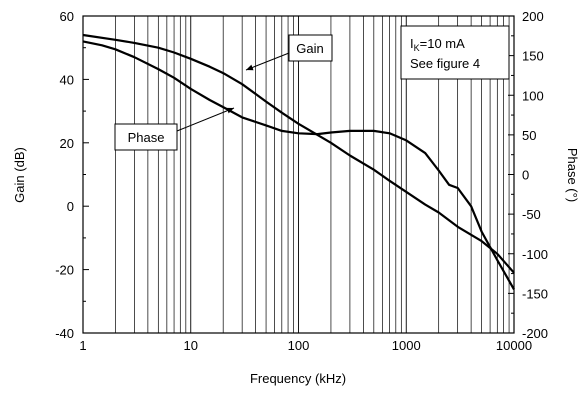 This screenshot has width=588, height=395. I want to click on gain-arrow, so click(267, 61).